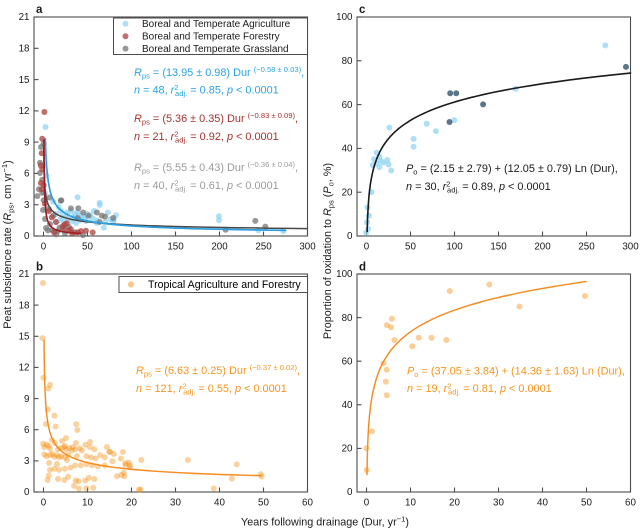 This screenshot has height=531, width=640. I want to click on svg-text:Proportion of oxidation to Rps: Proportion of oxidation to Rps (Po, %), so click(329, 251).